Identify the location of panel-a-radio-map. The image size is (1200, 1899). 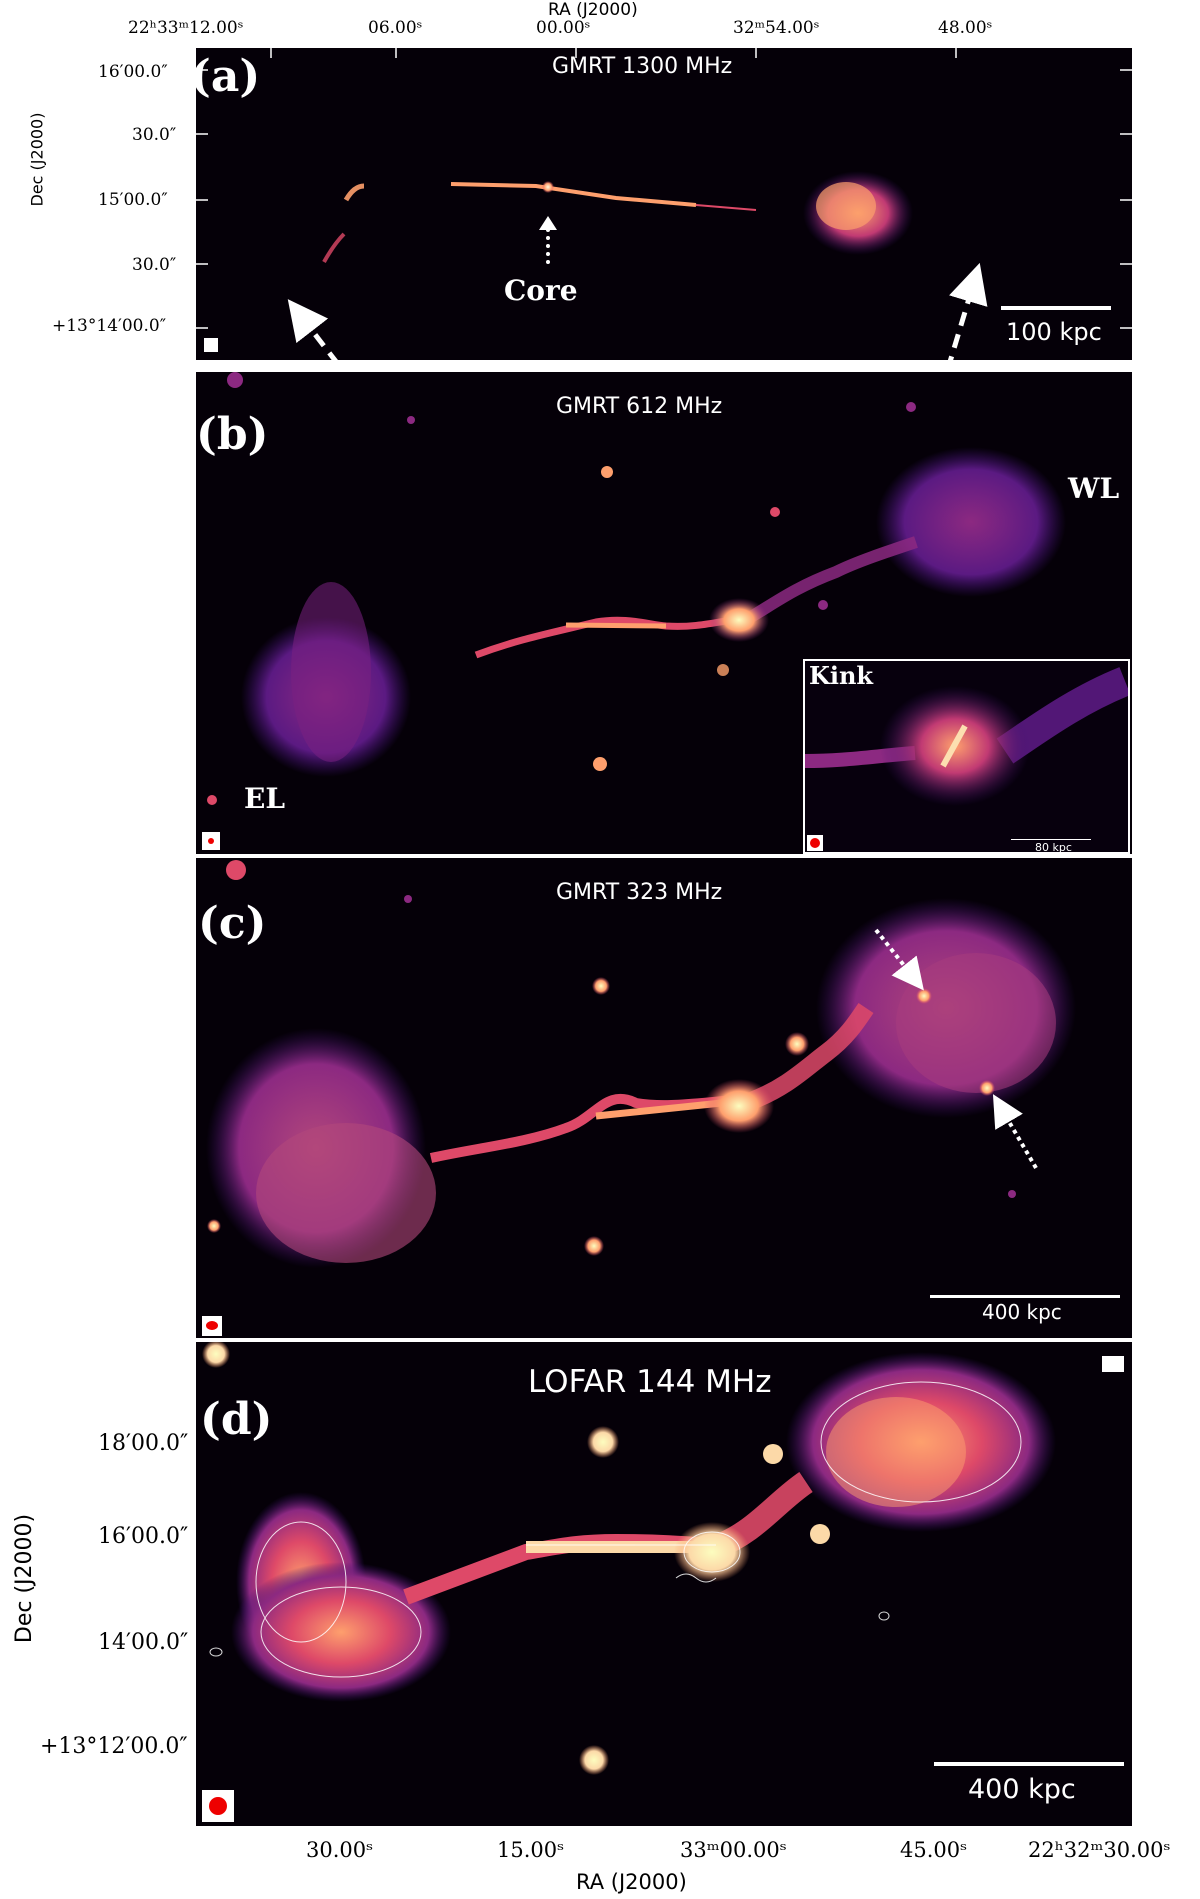
(664, 188).